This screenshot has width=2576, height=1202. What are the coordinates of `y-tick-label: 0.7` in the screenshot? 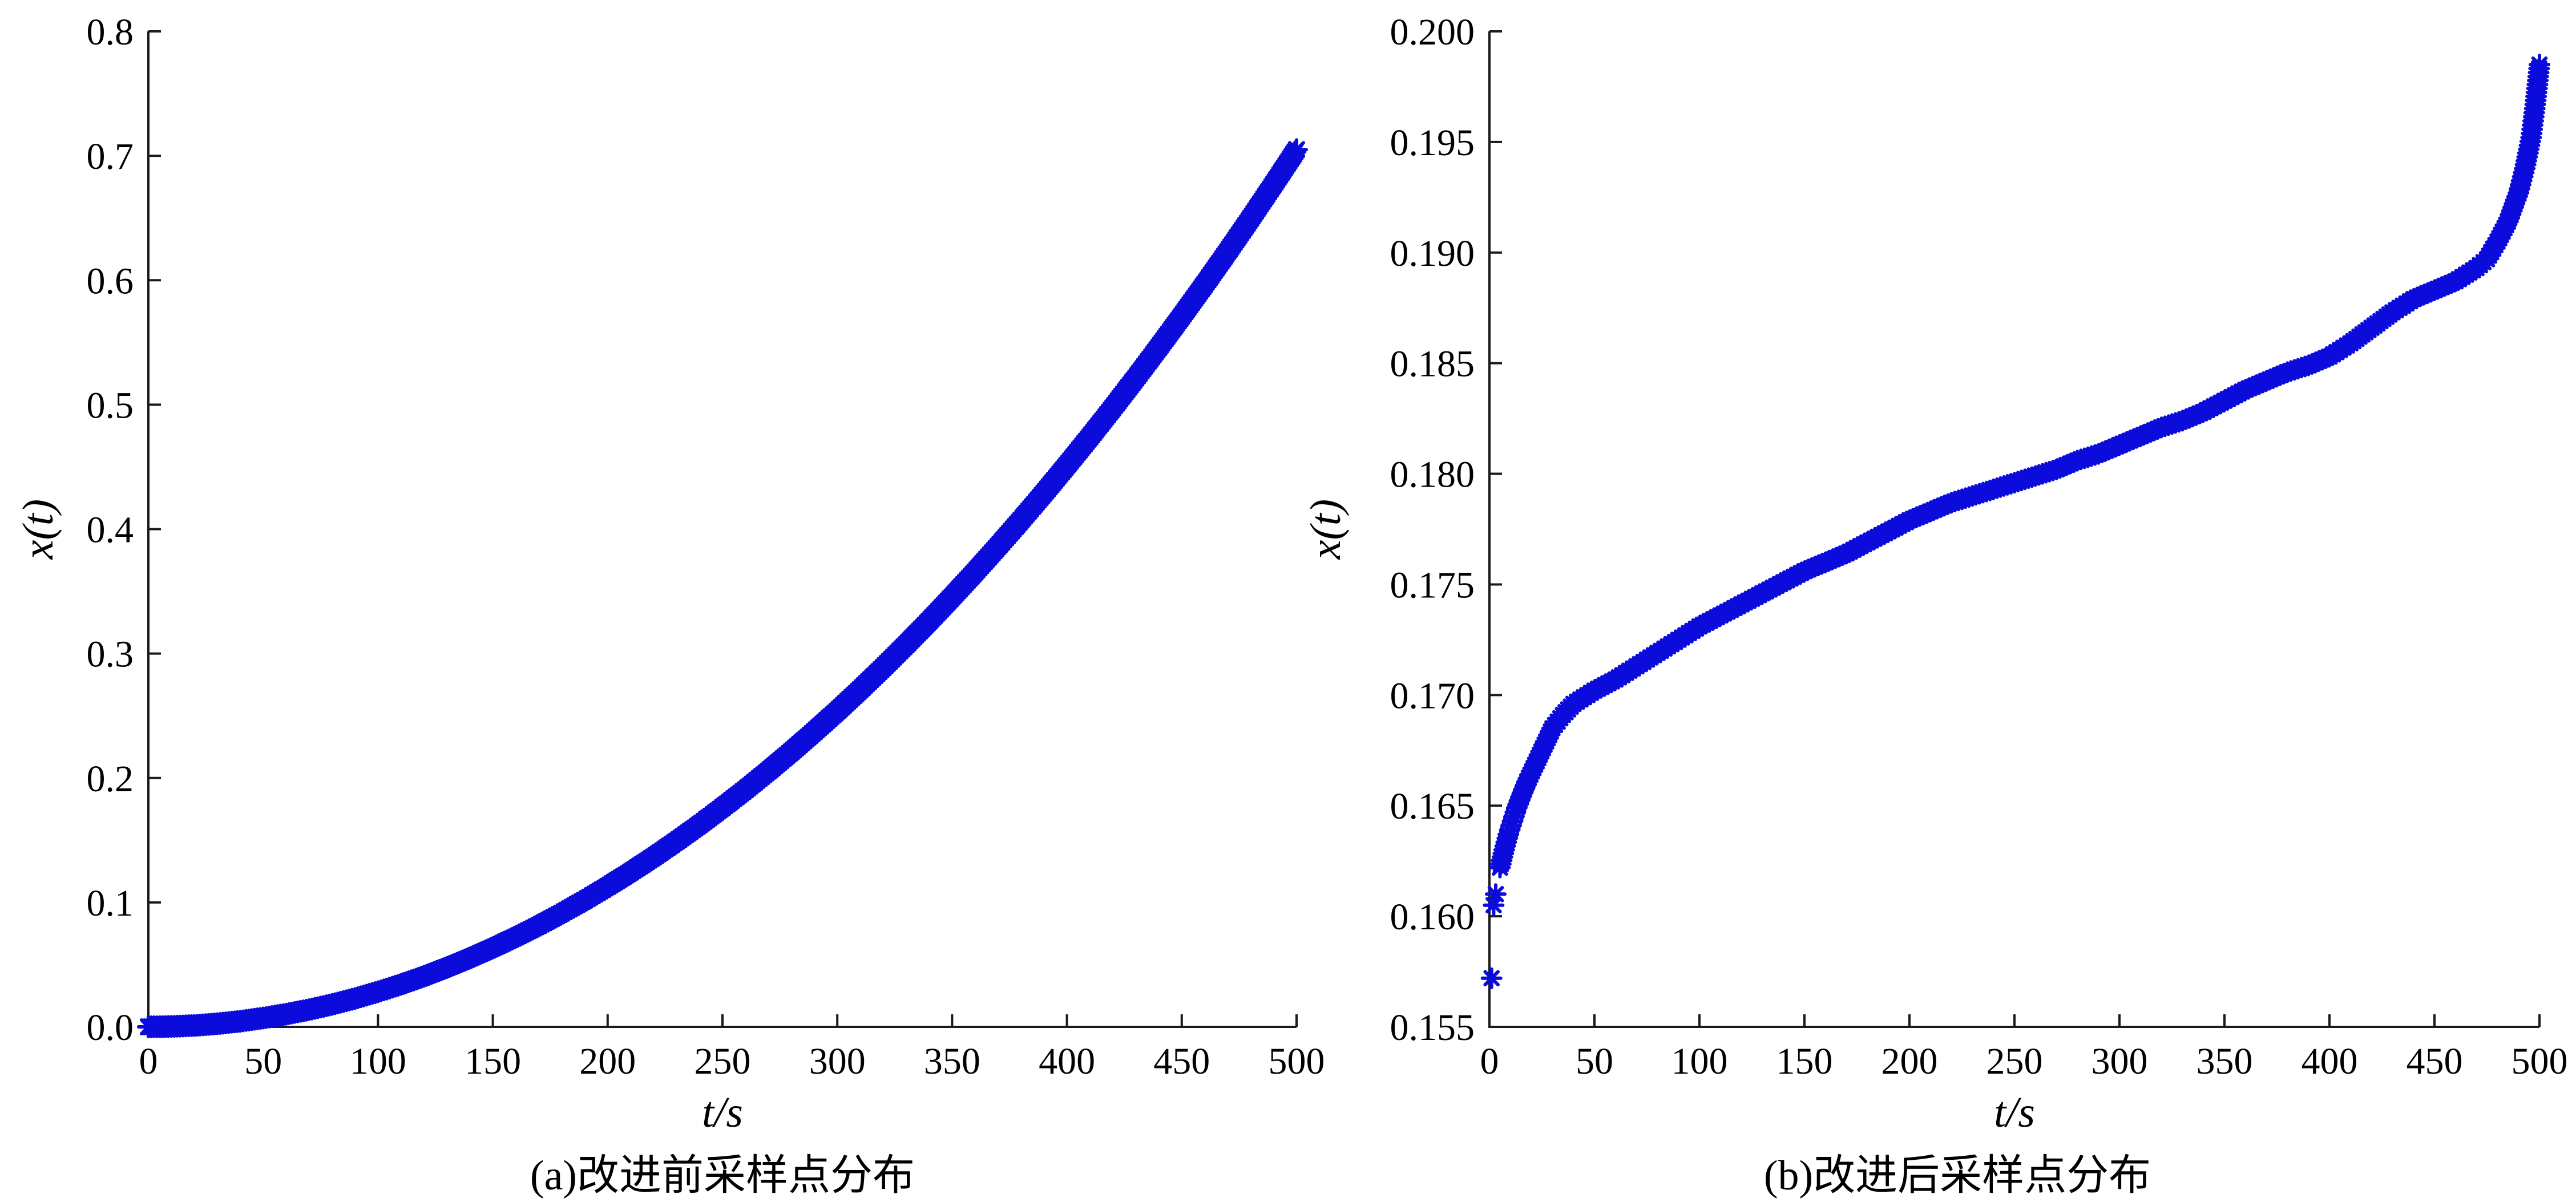 It's located at (110, 156).